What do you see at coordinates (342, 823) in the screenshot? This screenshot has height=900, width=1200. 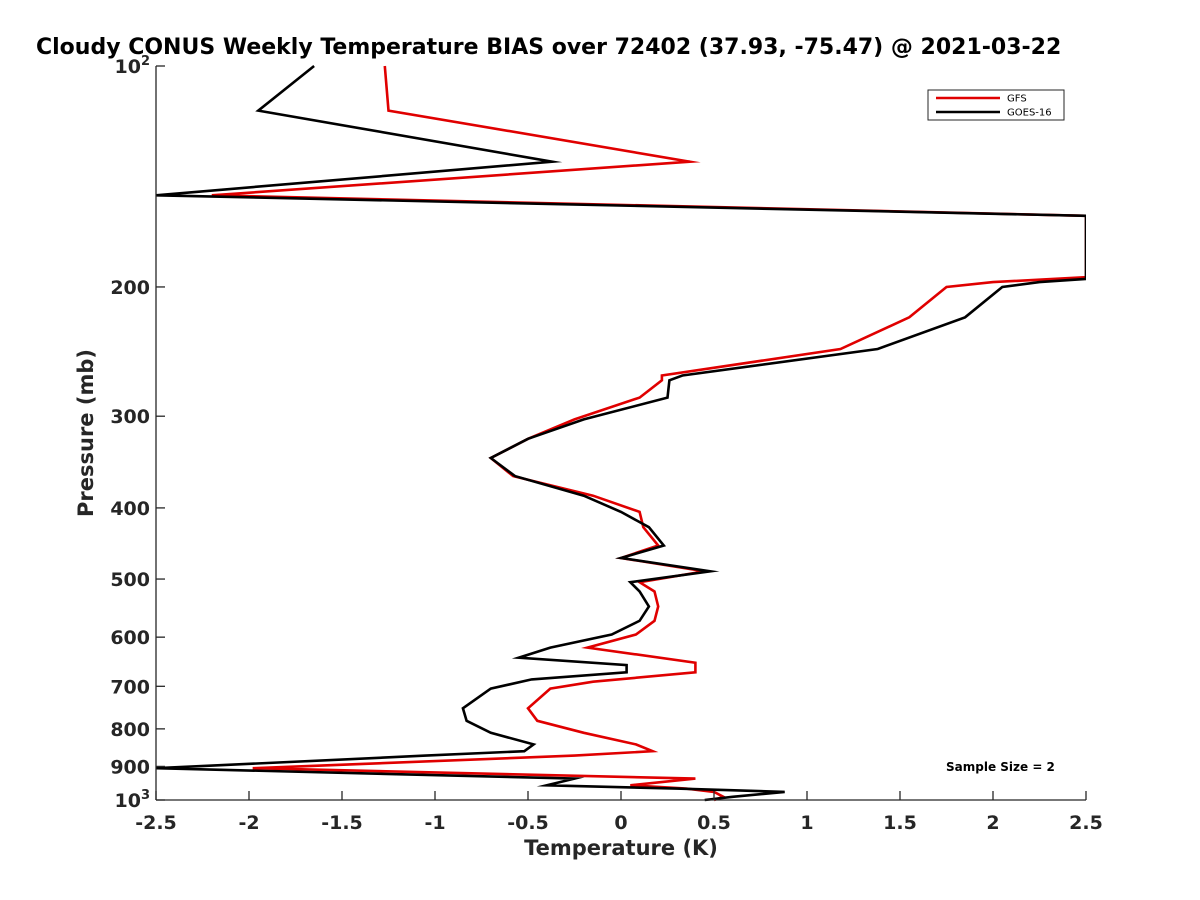 I see `x-tick-label: -1.5` at bounding box center [342, 823].